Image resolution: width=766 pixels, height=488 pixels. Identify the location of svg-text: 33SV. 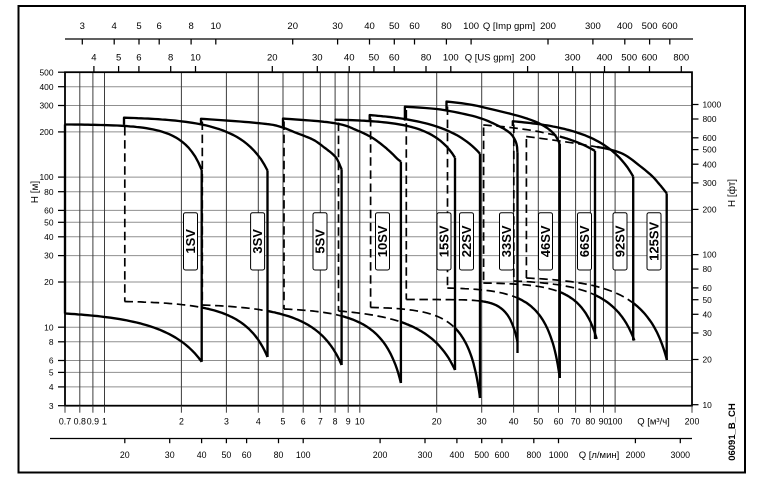
(506, 241).